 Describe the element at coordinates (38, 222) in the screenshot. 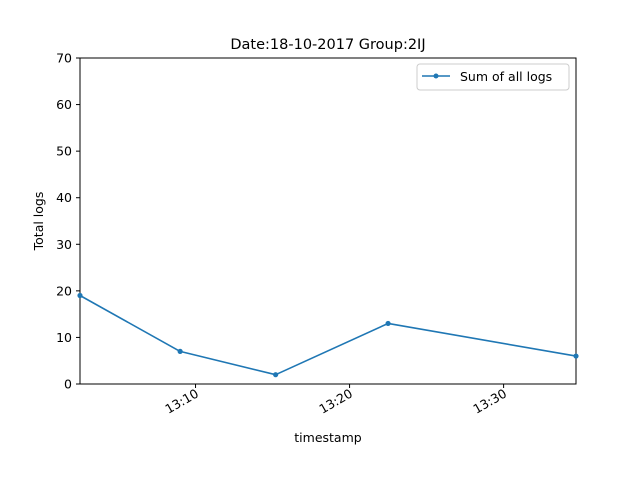

I see `y-axis-label: Total logs` at that location.